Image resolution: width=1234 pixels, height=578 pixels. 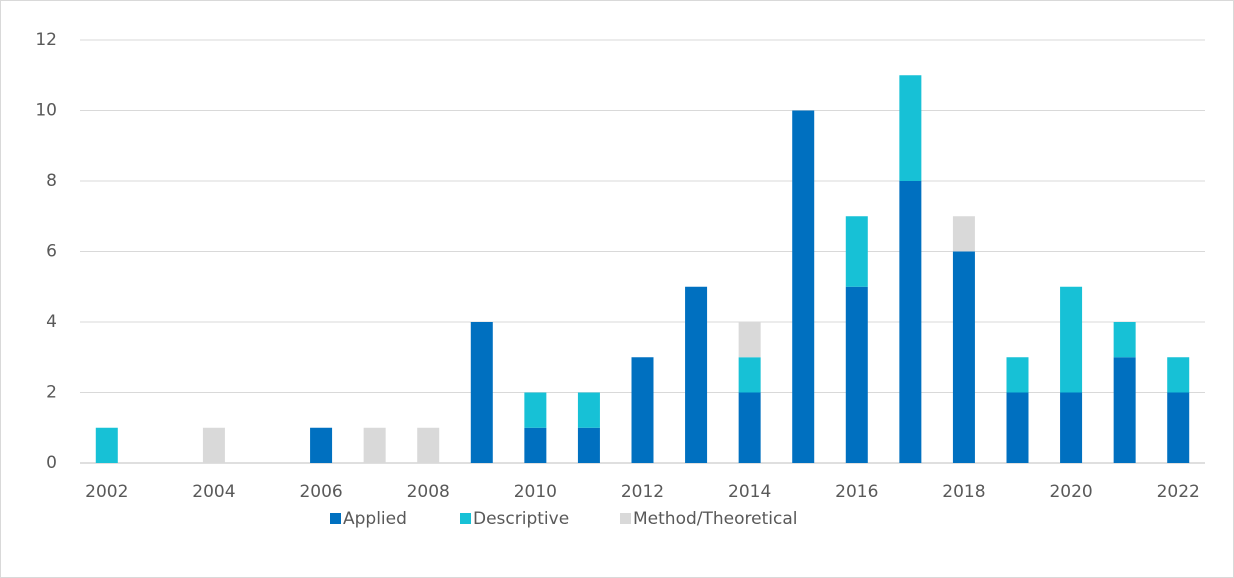 What do you see at coordinates (51, 463) in the screenshot?
I see `y-tick-label: 0` at bounding box center [51, 463].